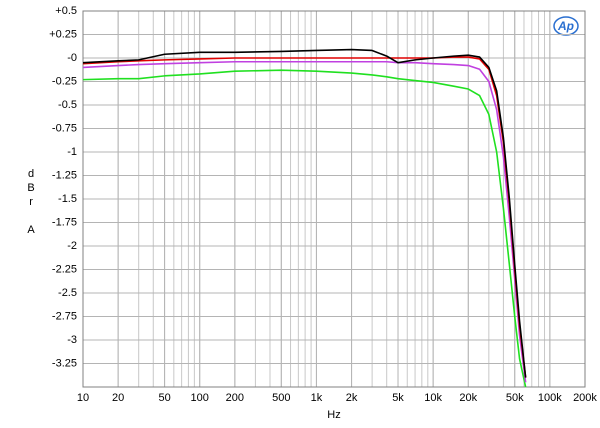 The image size is (600, 428). Describe the element at coordinates (72, 340) in the screenshot. I see `y-tick-label: -3` at that location.